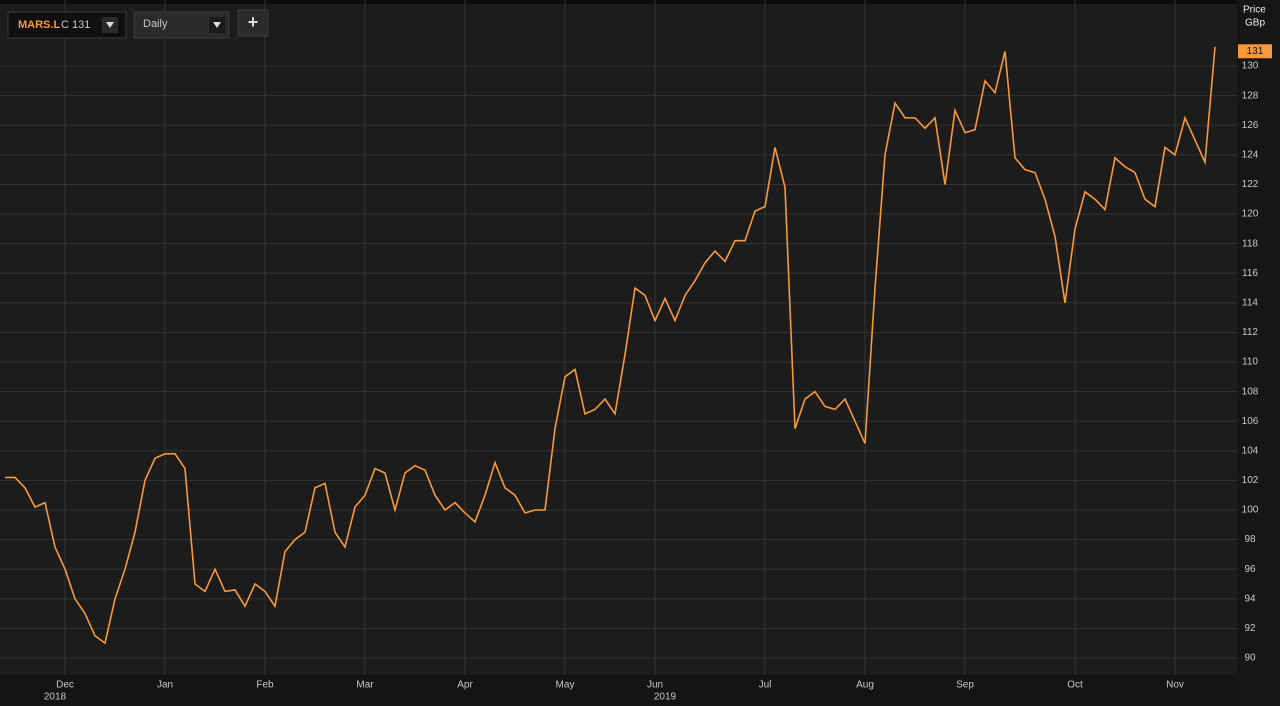  What do you see at coordinates (39, 25) in the screenshot?
I see `ticker: MARS.L` at bounding box center [39, 25].